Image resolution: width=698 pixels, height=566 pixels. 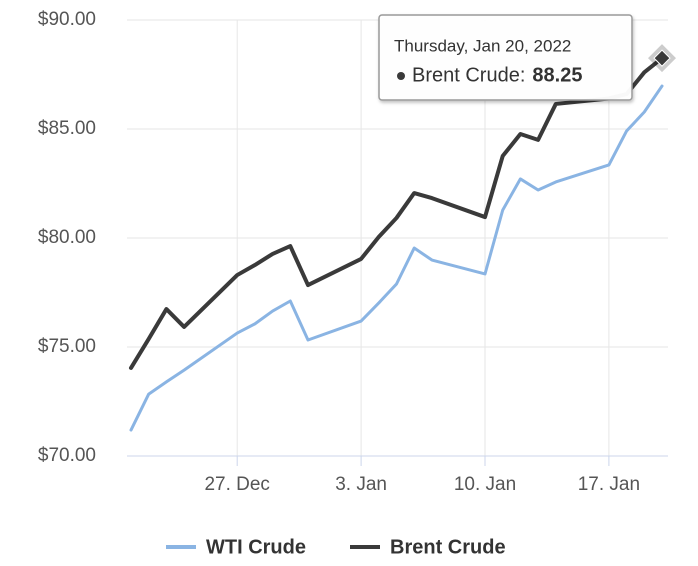 What do you see at coordinates (67, 455) in the screenshot?
I see `y-tick-label: $70.00` at bounding box center [67, 455].